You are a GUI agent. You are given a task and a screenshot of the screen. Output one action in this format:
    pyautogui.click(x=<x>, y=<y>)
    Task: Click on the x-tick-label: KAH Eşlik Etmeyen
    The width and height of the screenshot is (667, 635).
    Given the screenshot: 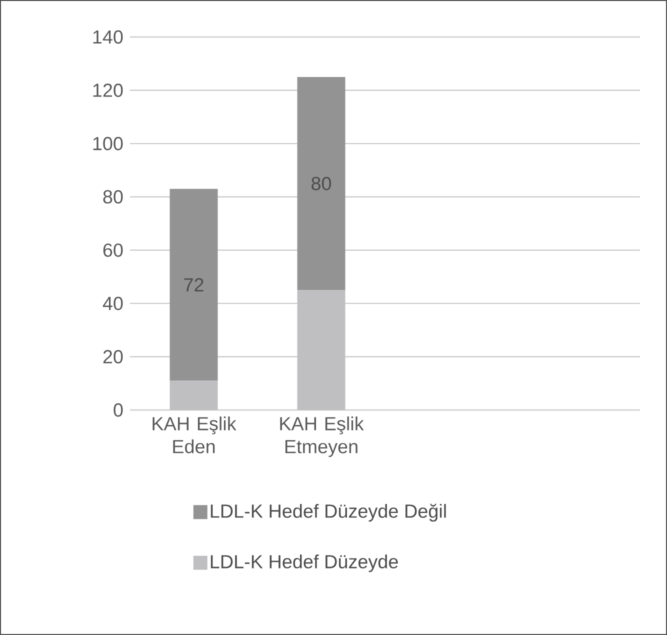 What is the action you would take?
    pyautogui.click(x=322, y=437)
    